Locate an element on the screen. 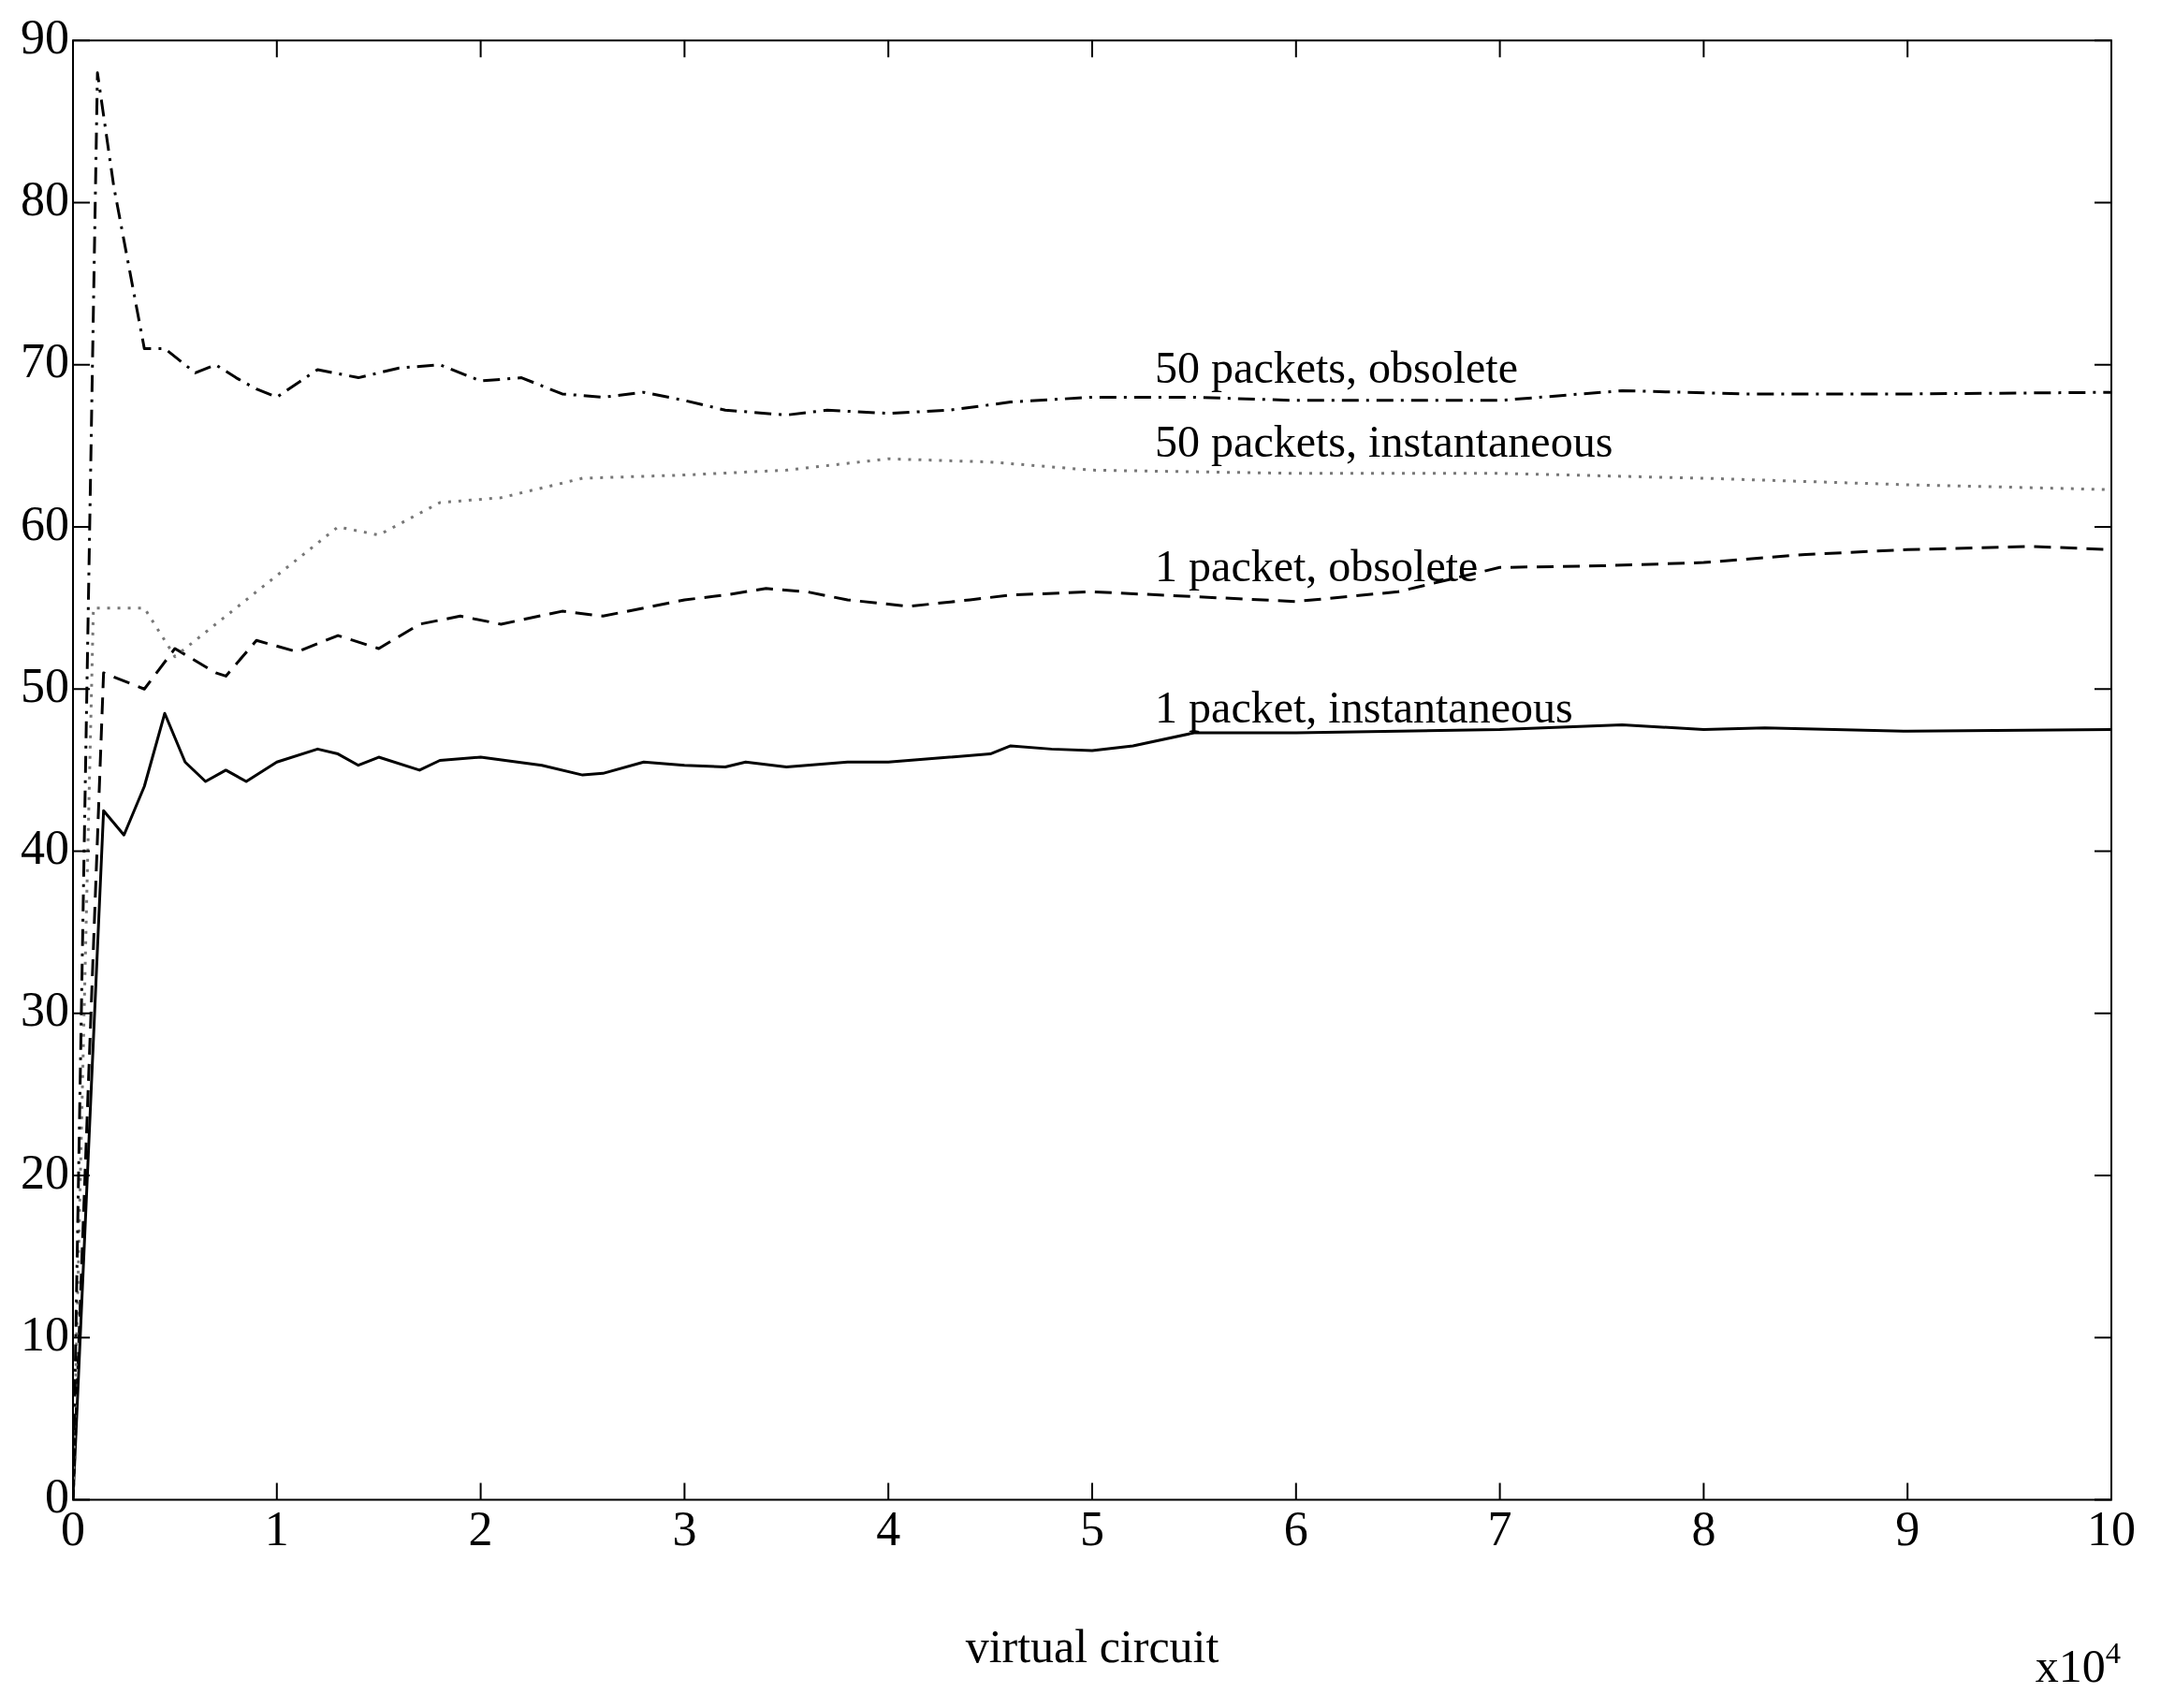  x-tick-label: 5 is located at coordinates (1092, 1529).